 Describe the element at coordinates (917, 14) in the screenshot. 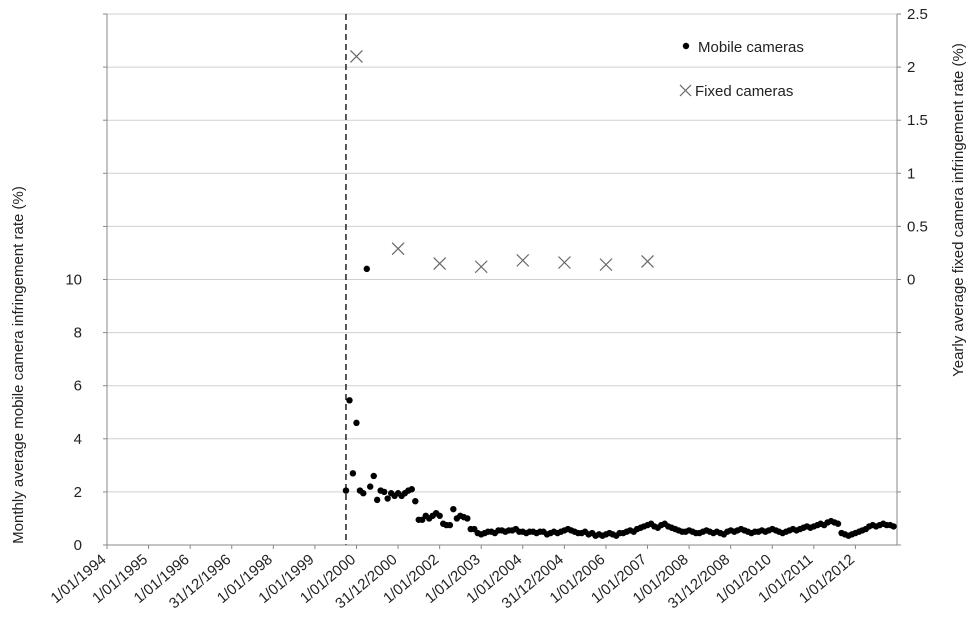

I see `y-right-tick-label: 2.5` at that location.